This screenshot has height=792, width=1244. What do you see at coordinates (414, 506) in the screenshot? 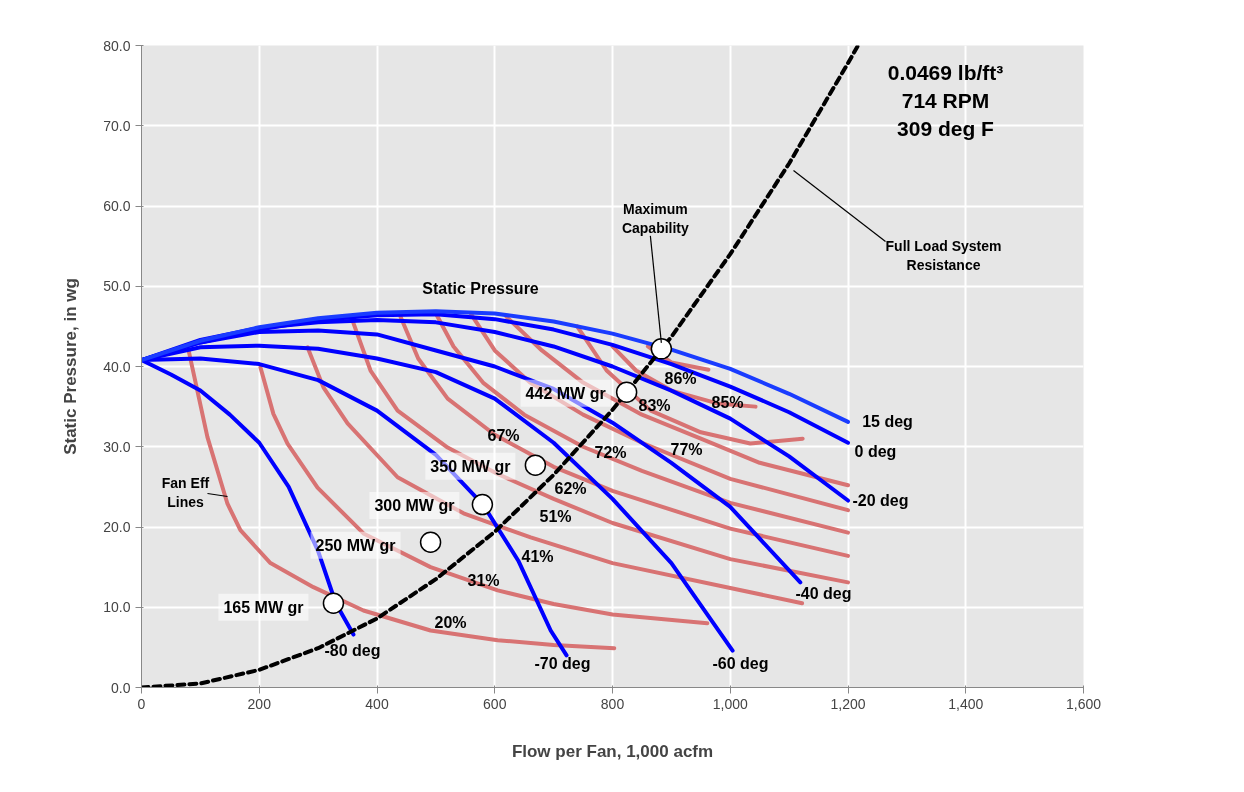
I see `annotation: 300 MW gr` at bounding box center [414, 506].